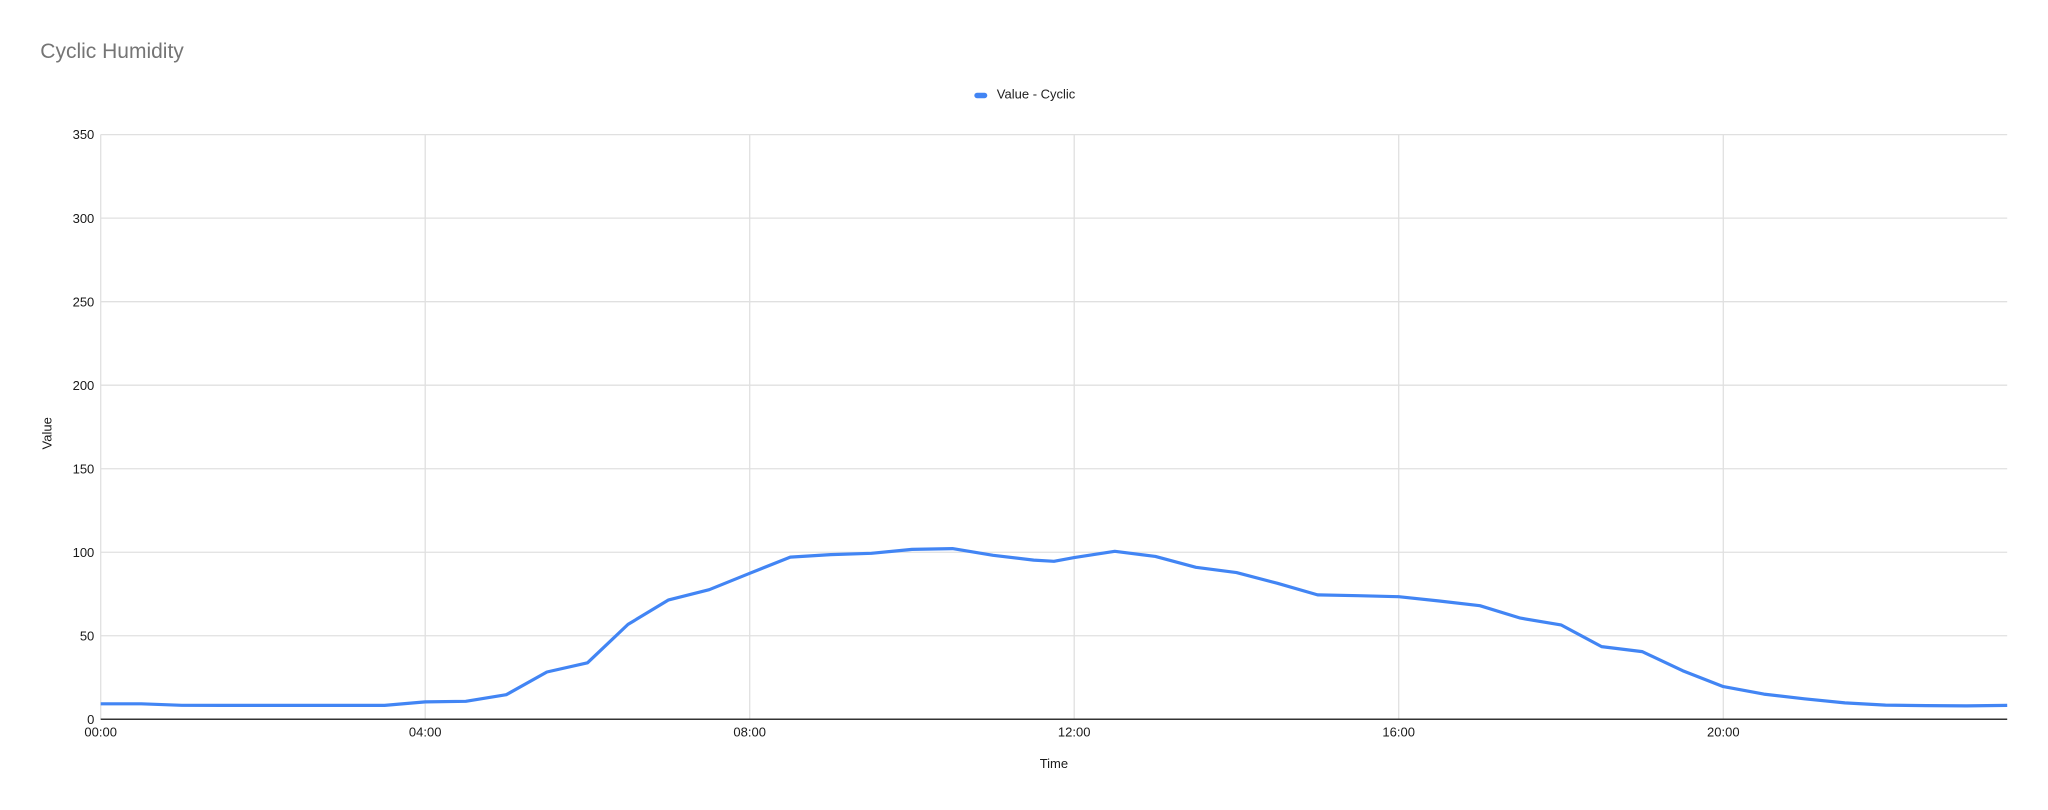  I want to click on svg-text: Cyclic Humidity, so click(112, 51).